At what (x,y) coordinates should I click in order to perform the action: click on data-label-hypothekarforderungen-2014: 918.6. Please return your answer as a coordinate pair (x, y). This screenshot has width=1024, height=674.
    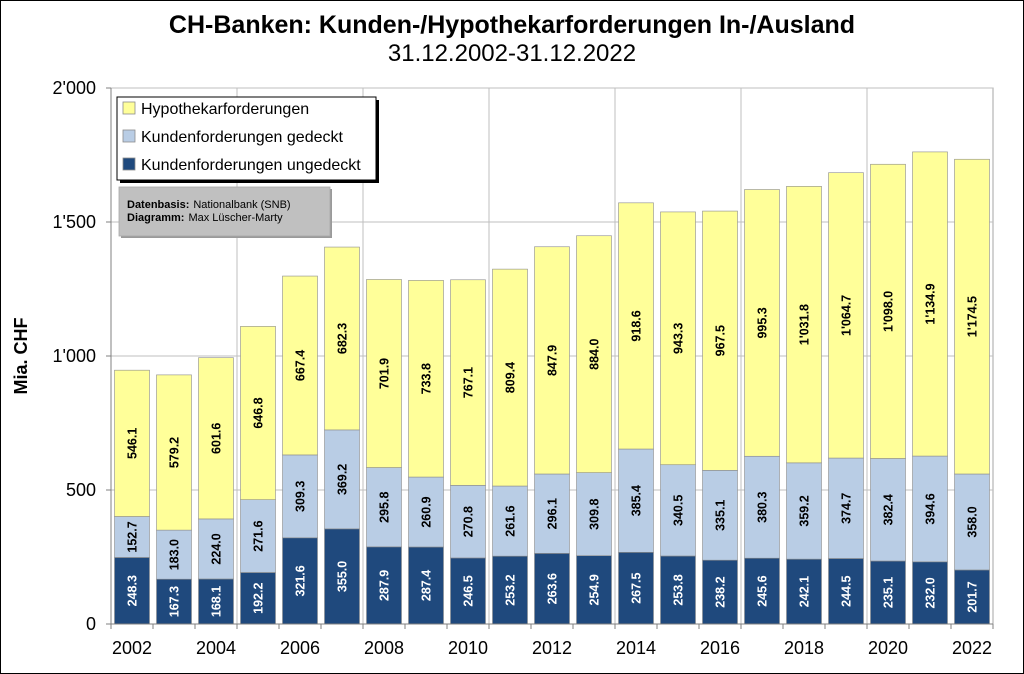
    Looking at the image, I should click on (636, 325).